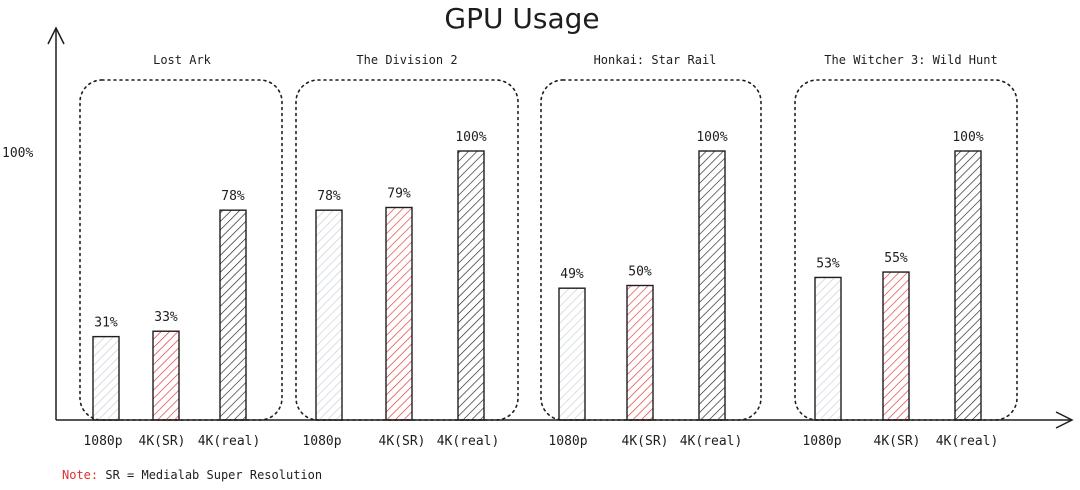  What do you see at coordinates (572, 274) in the screenshot?
I see `data-label: 49%` at bounding box center [572, 274].